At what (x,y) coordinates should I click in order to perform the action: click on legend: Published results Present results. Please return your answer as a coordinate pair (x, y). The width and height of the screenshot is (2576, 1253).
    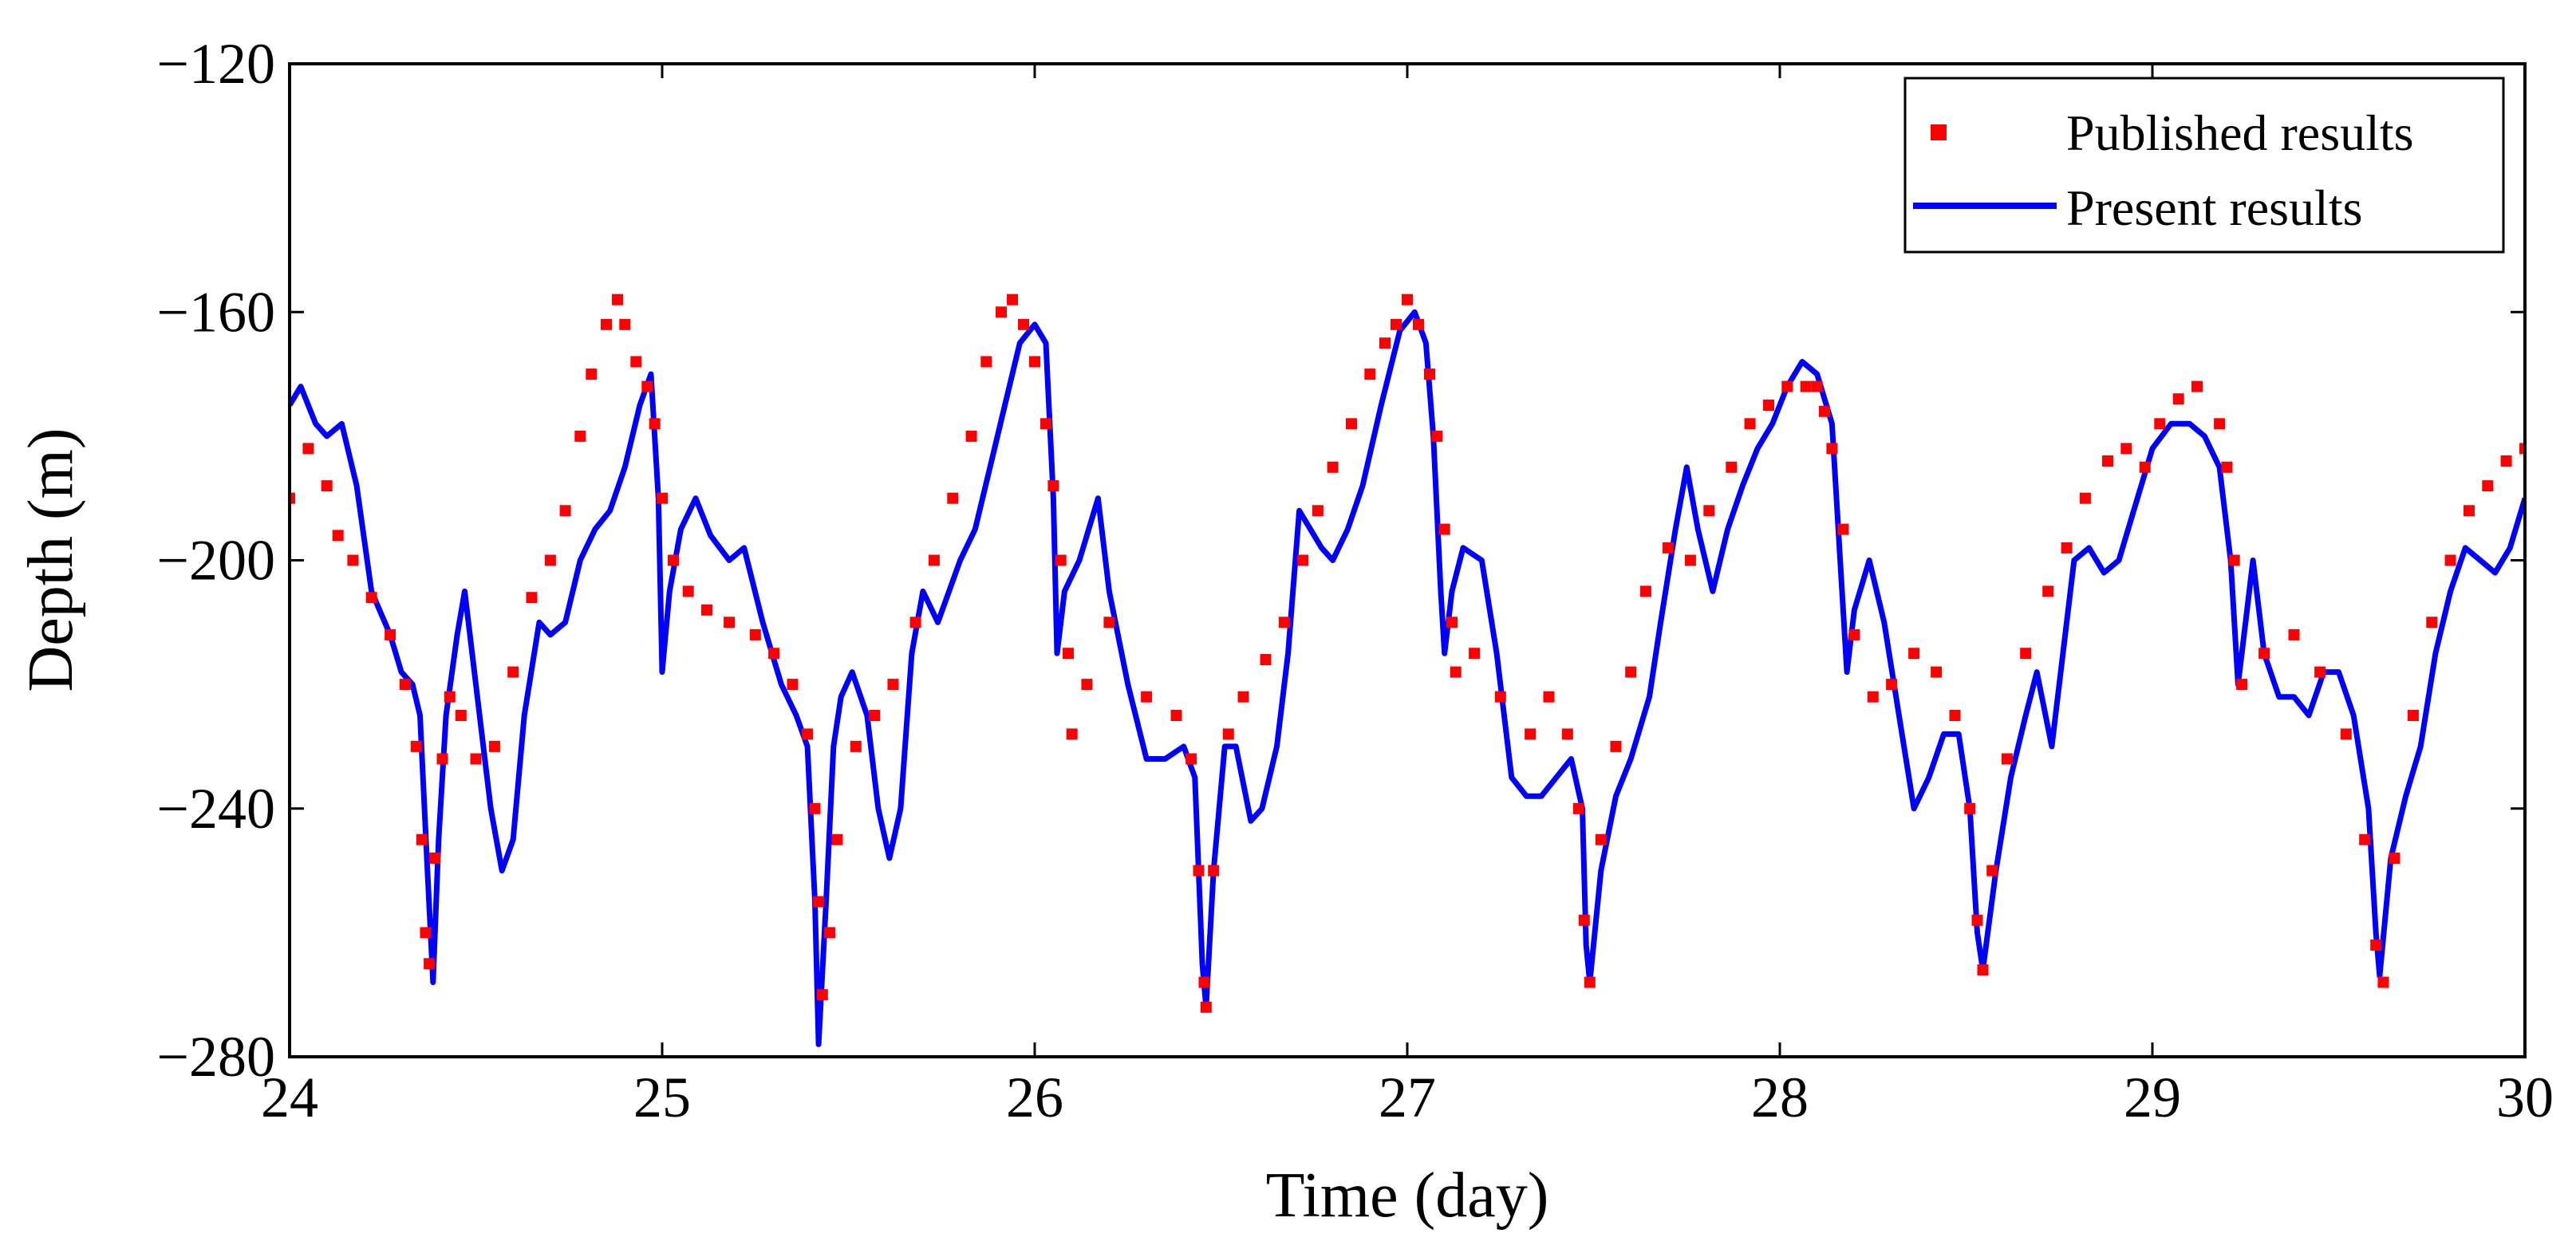
    Looking at the image, I should click on (2204, 165).